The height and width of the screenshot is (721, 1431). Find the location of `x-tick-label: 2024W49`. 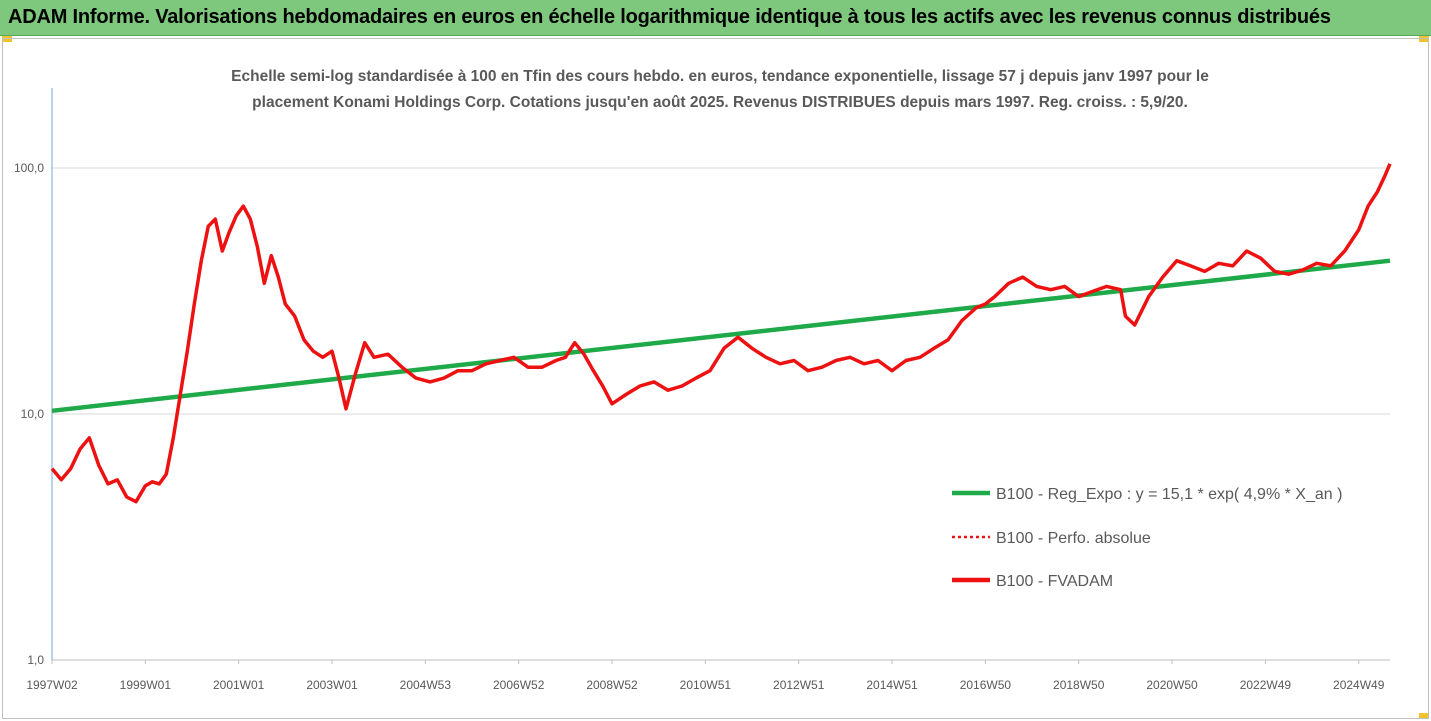

x-tick-label: 2024W49 is located at coordinates (1359, 685).